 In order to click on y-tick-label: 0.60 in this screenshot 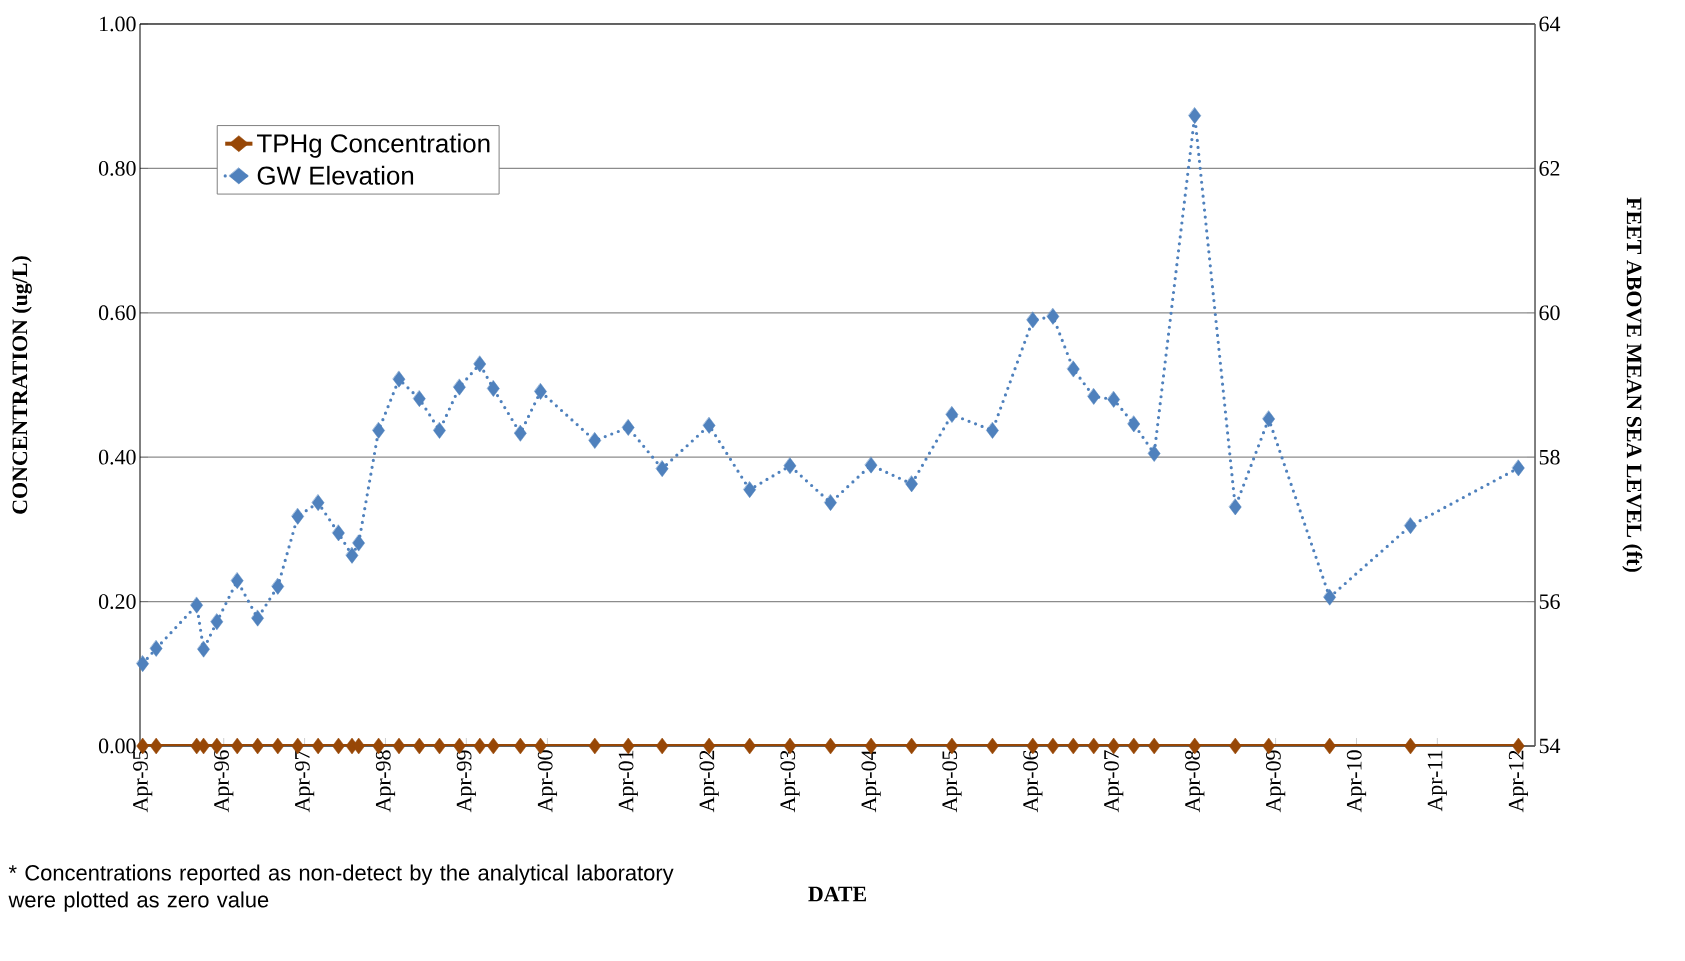, I will do `click(117, 313)`.